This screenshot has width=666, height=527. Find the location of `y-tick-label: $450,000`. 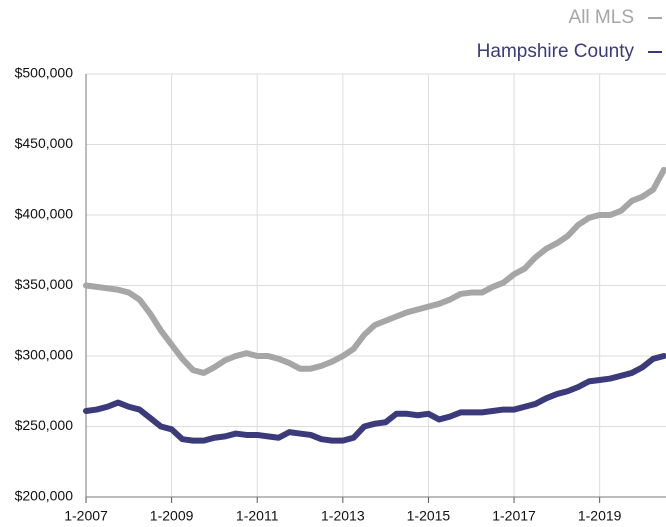

y-tick-label: $450,000 is located at coordinates (44, 143).